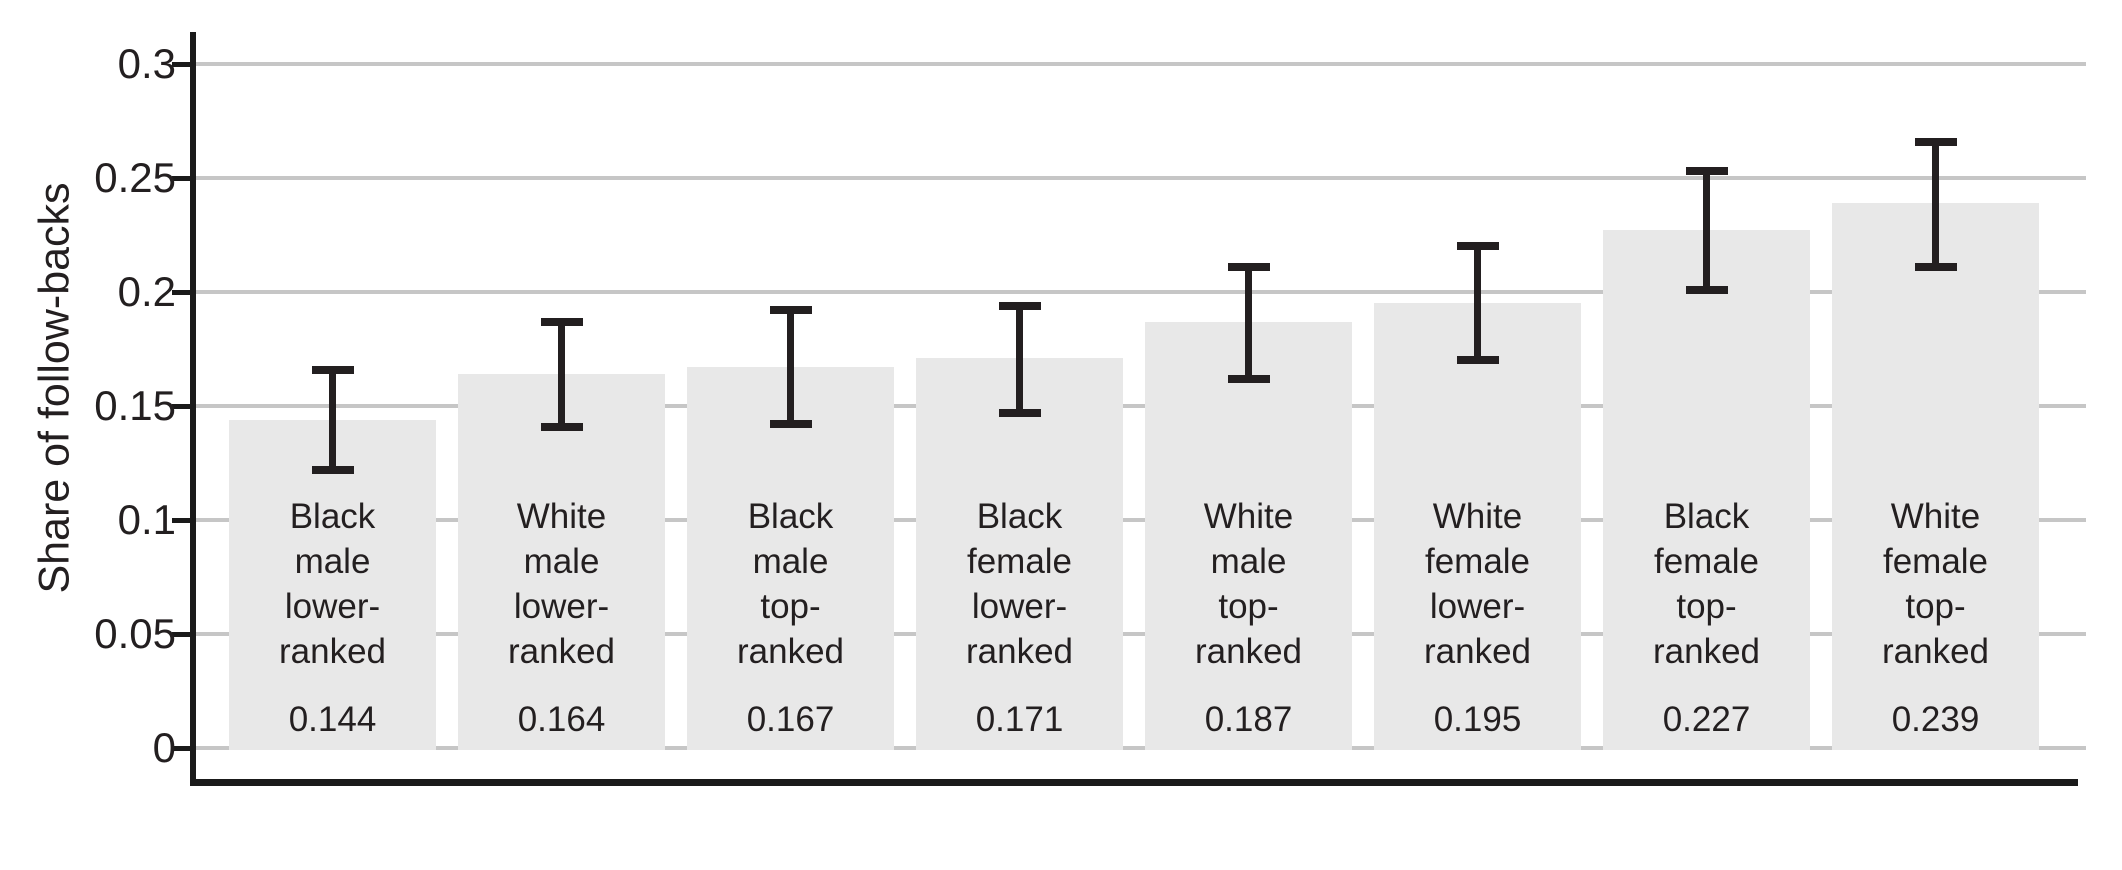 The width and height of the screenshot is (2122, 870). I want to click on bar-label: White female lower-ranked, so click(1477, 584).